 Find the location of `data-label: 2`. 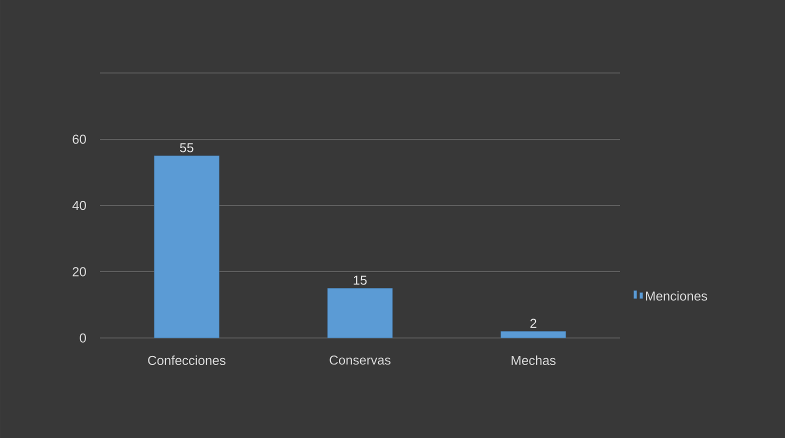

data-label: 2 is located at coordinates (533, 323).